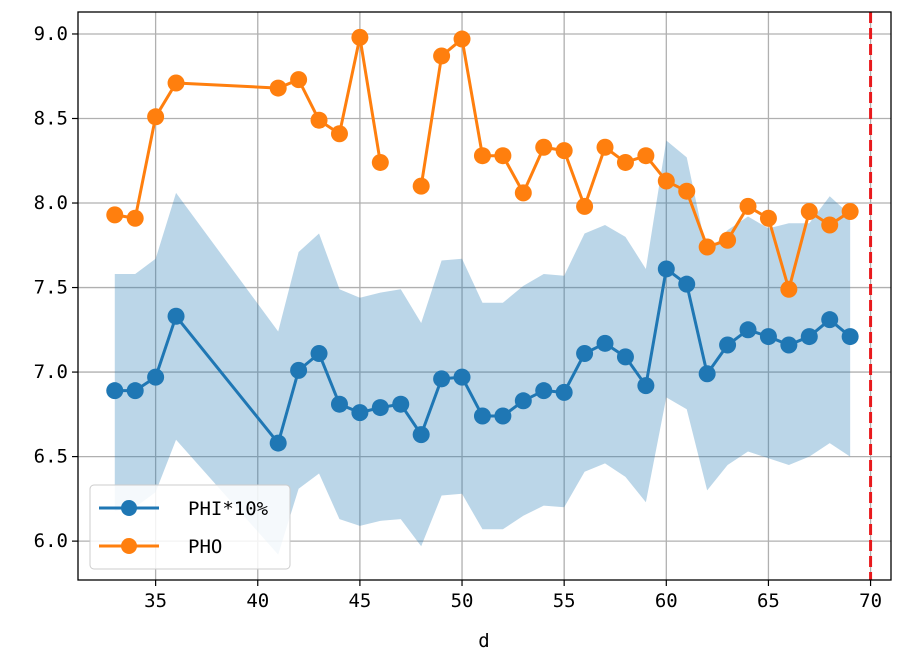  I want to click on y-tick-label: 8.0, so click(51, 203).